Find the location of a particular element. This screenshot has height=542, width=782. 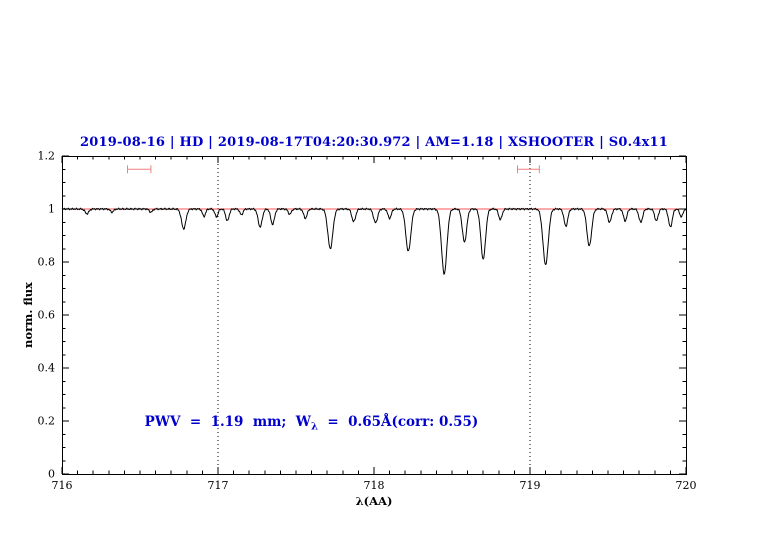

y-tick-label: 0.8 is located at coordinates (47, 262).